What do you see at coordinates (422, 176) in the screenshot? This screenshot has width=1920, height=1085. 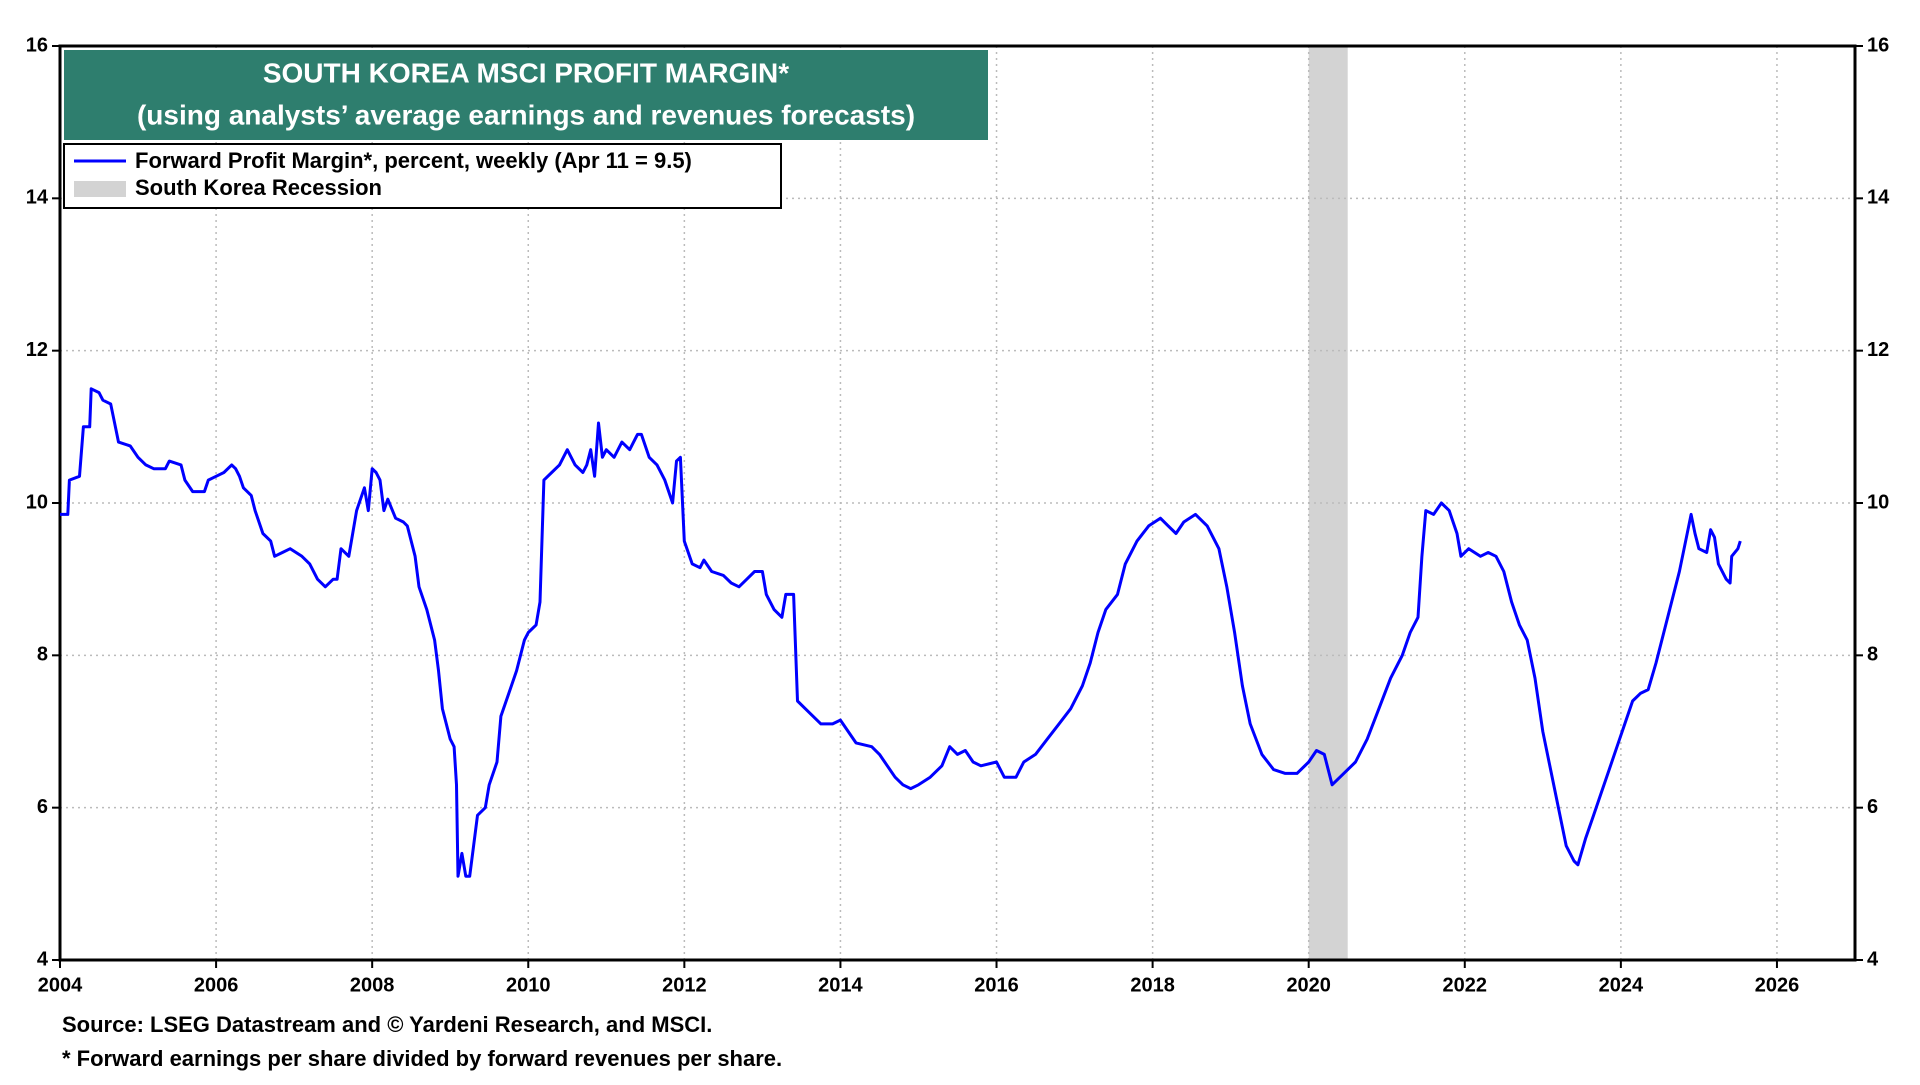 I see `legend-box` at bounding box center [422, 176].